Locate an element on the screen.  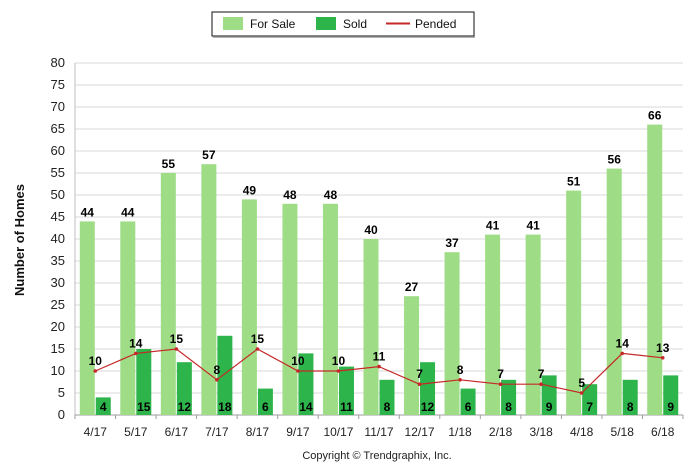
pended-line-group is located at coordinates (379, 371).